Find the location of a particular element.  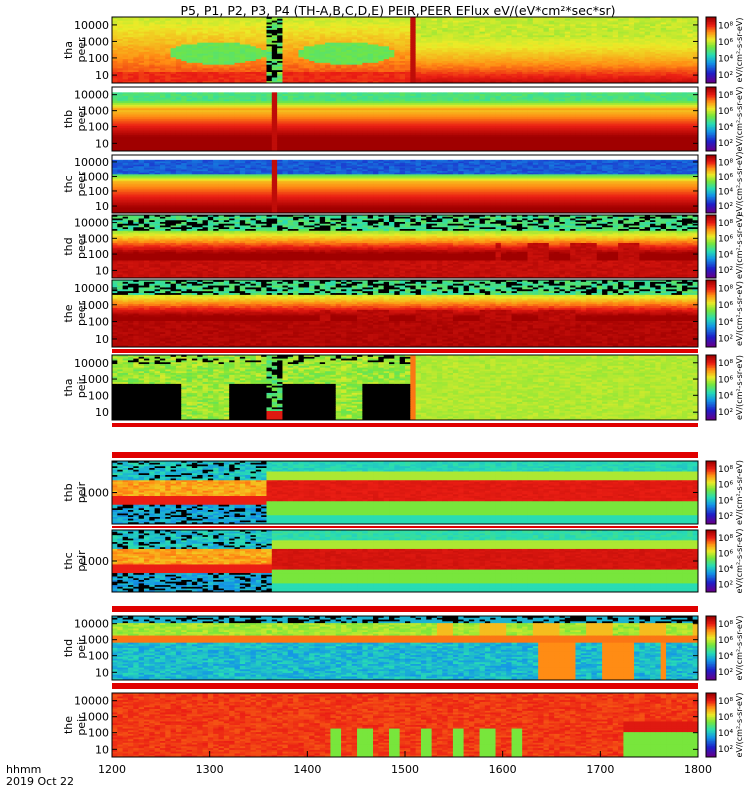

colorbar: 10² 10⁴ 10⁶ 10⁸ eV/(cm²-s-sr-eV) is located at coordinates (725, 313).